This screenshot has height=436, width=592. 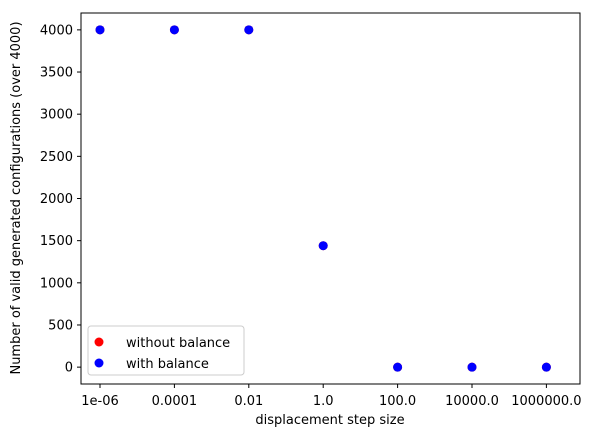 What do you see at coordinates (100, 401) in the screenshot?
I see `x-tick-label: 1e-06` at bounding box center [100, 401].